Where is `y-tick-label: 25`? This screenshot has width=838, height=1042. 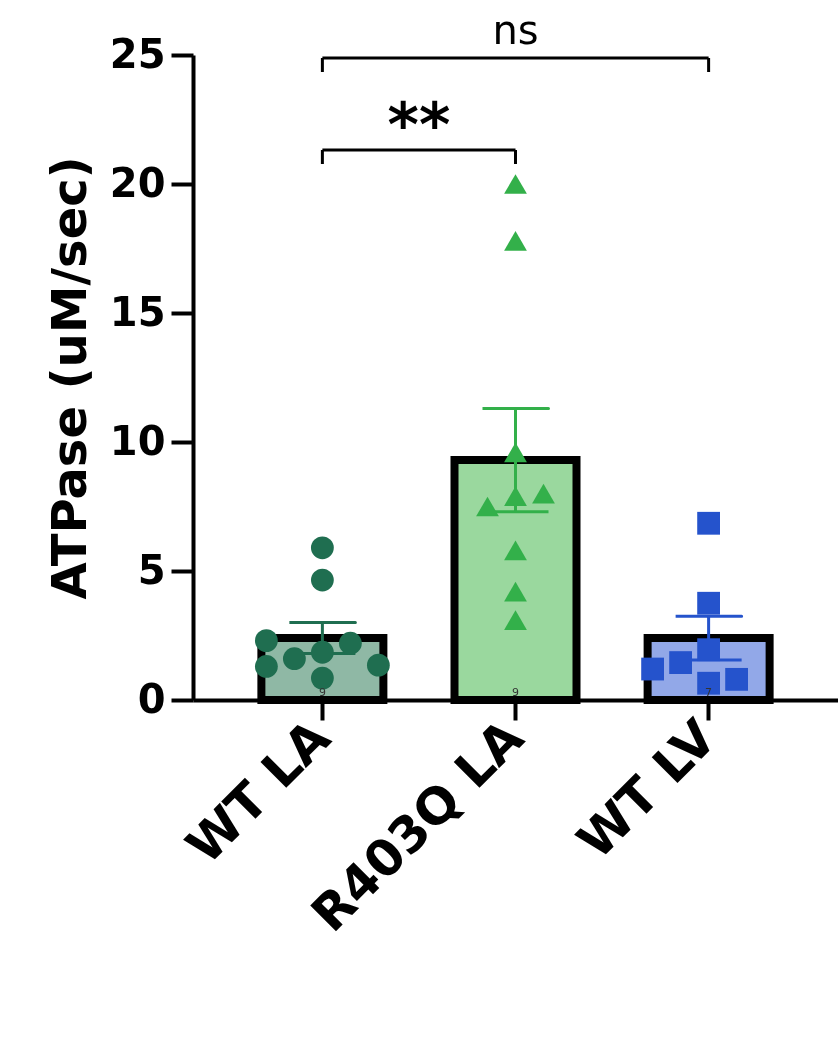 y-tick-label: 25 is located at coordinates (137, 53).